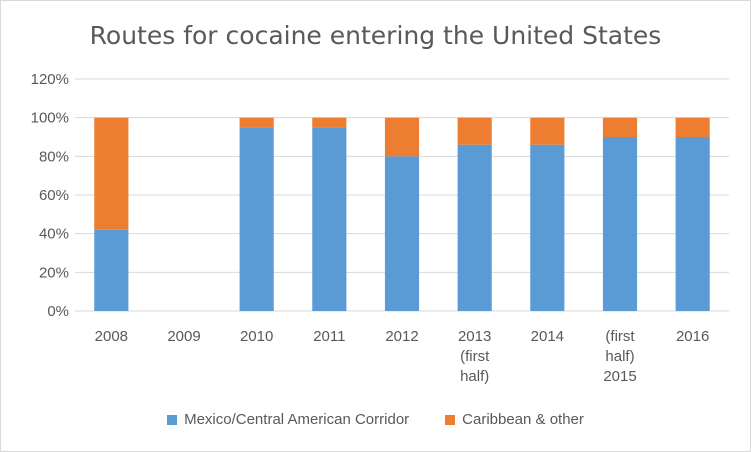 This screenshot has width=751, height=452. I want to click on legend-item-mexico-corridor: Mexico/Central American Corridor, so click(288, 419).